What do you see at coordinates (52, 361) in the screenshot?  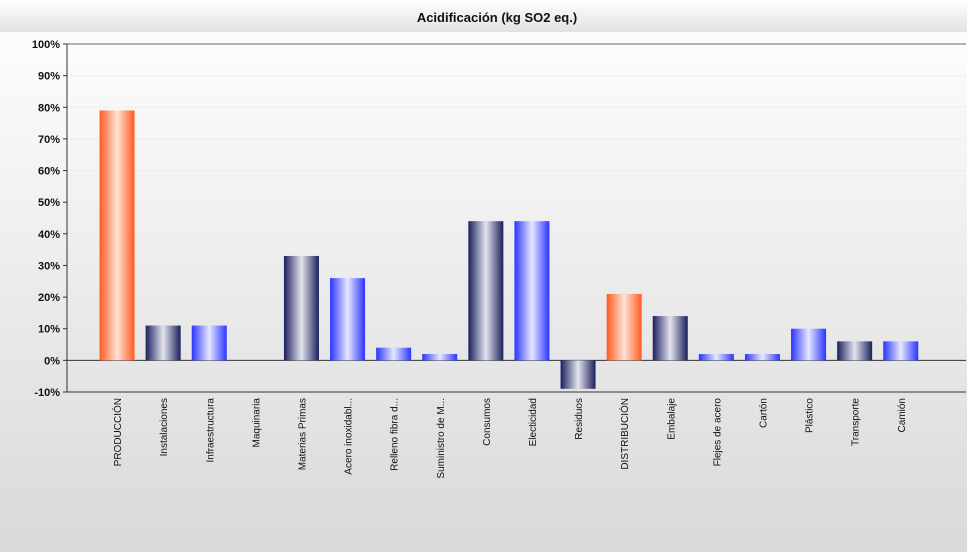 I see `y-tick-label: 0%` at bounding box center [52, 361].